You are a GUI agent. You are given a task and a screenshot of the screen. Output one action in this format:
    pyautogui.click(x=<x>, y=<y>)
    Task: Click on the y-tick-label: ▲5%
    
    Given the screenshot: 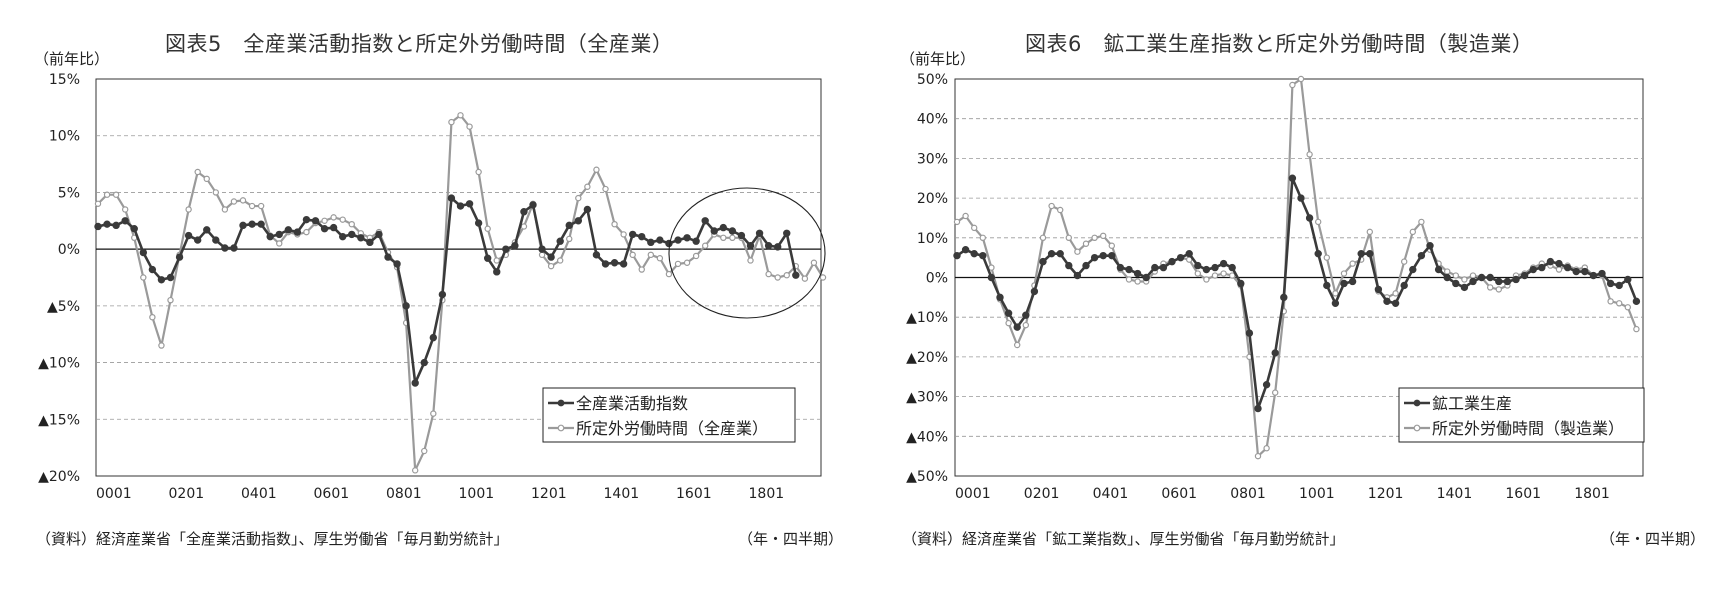 What is the action you would take?
    pyautogui.click(x=63, y=307)
    